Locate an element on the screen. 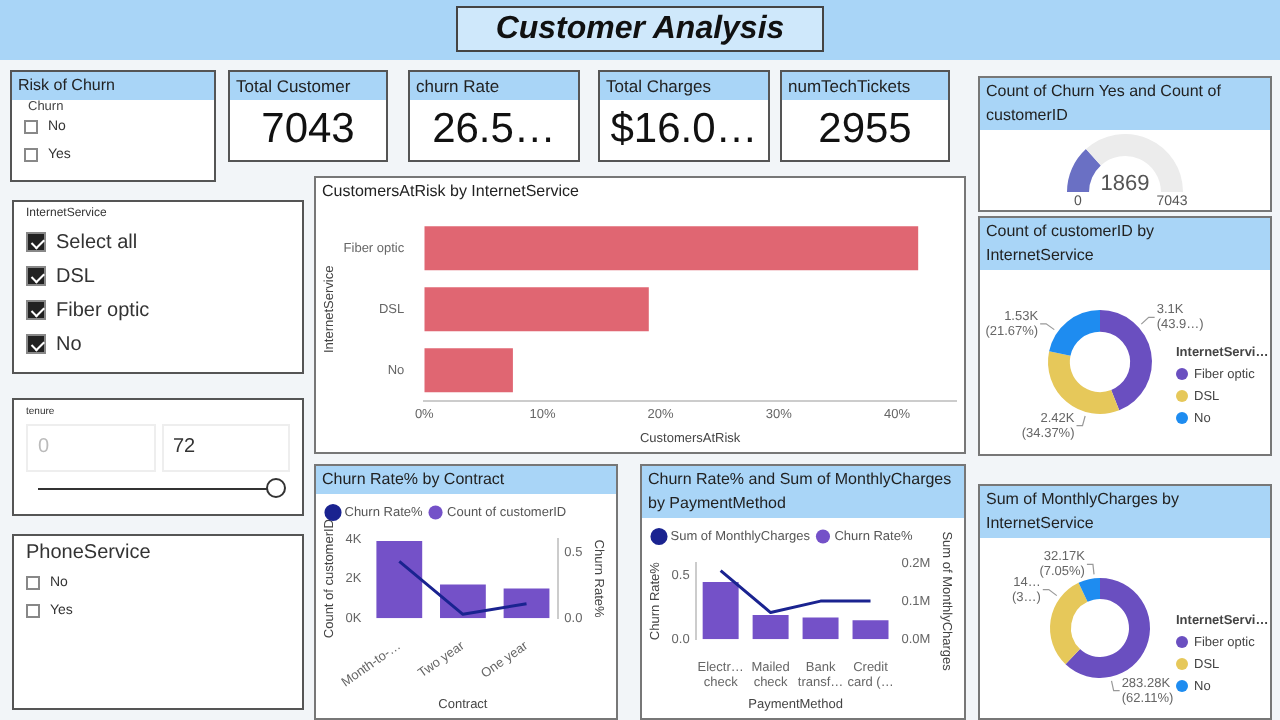 The image size is (1280, 720). text: 0 is located at coordinates (90, 448).